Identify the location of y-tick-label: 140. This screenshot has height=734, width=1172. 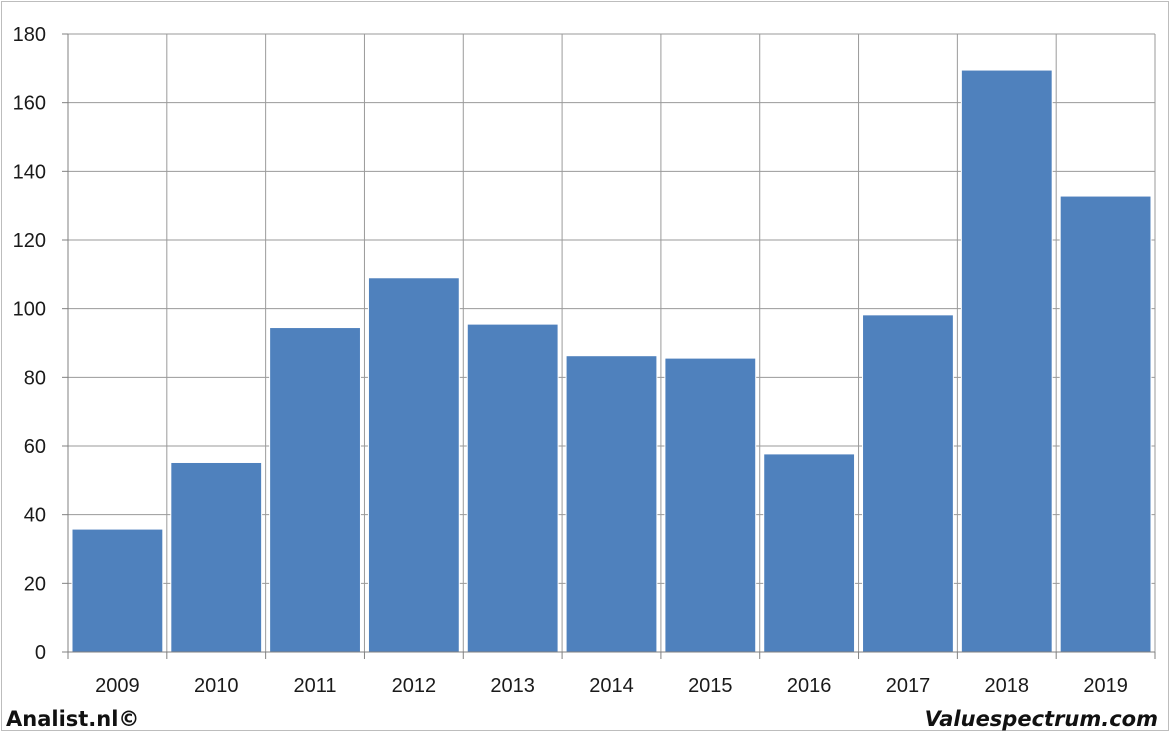
(29, 172).